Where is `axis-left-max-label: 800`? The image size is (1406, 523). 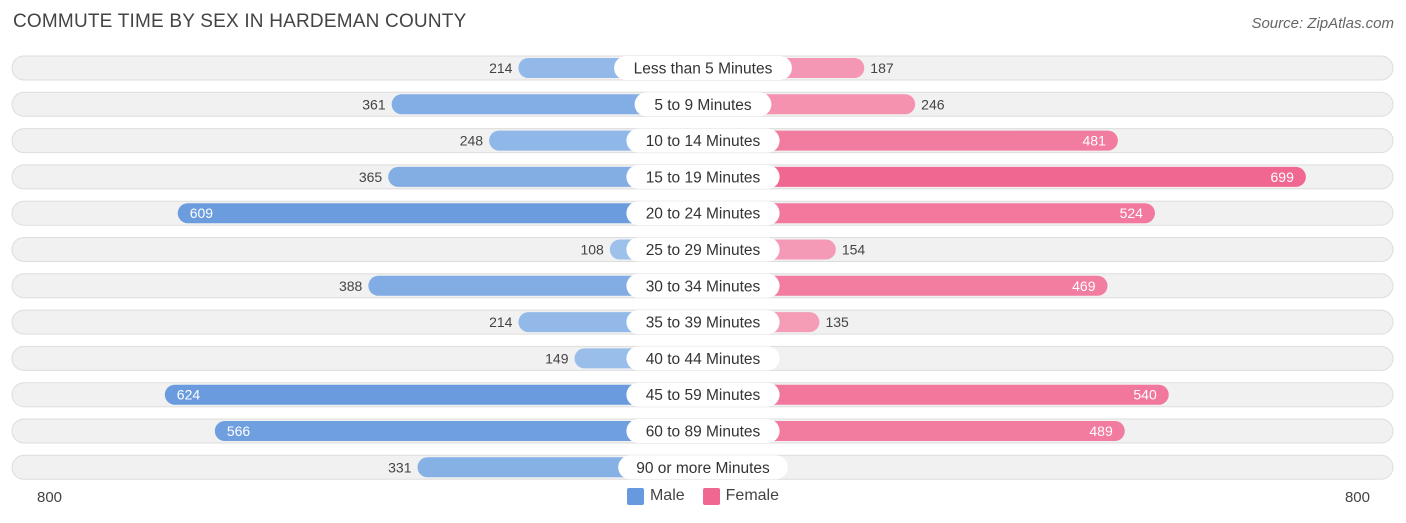
axis-left-max-label: 800 is located at coordinates (50, 497).